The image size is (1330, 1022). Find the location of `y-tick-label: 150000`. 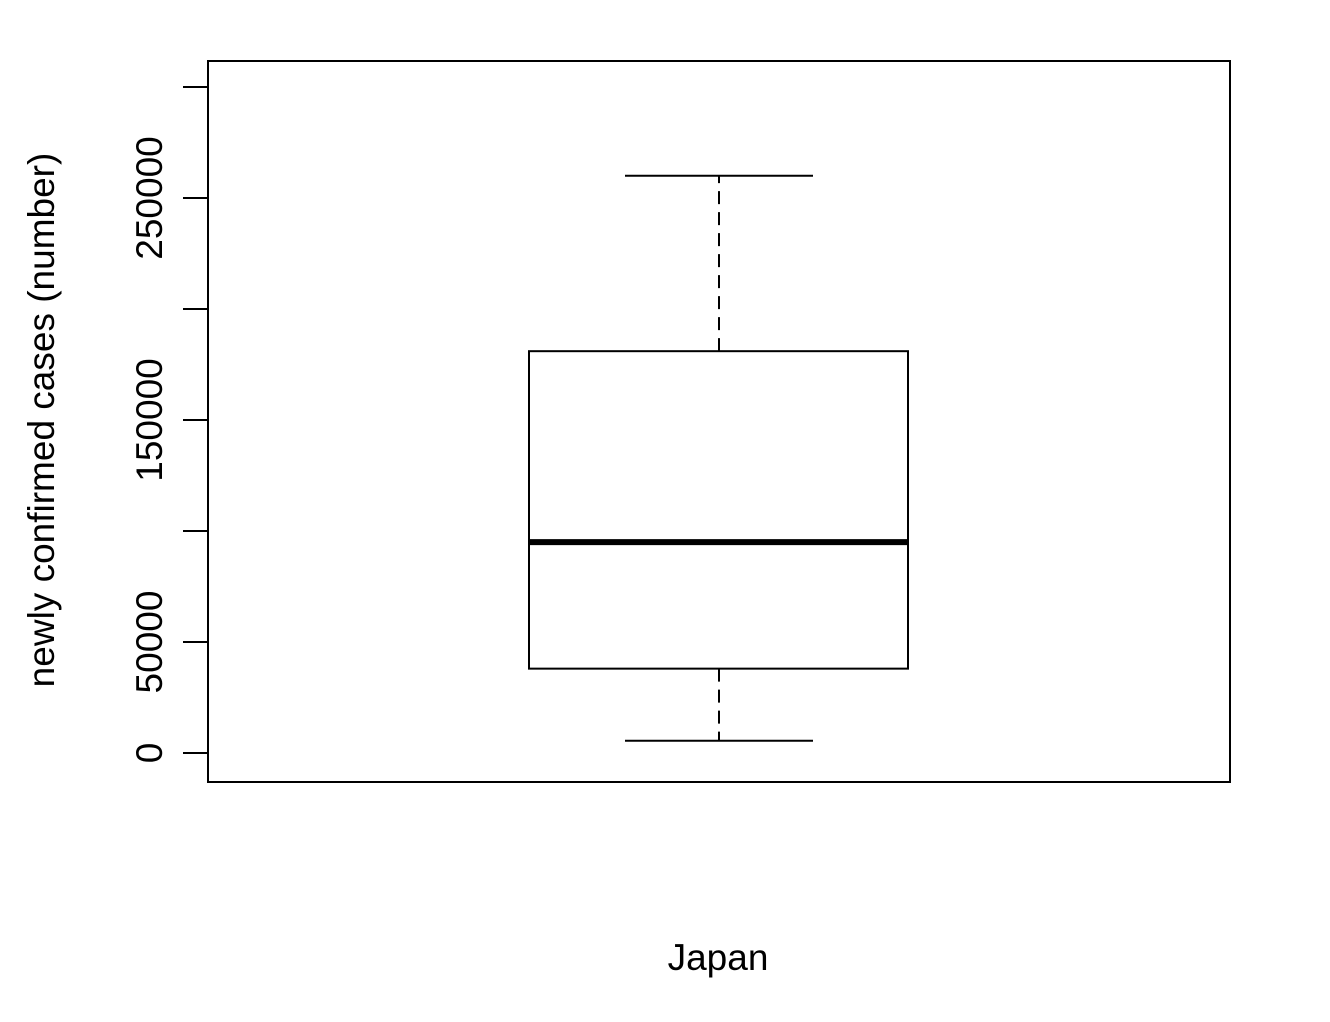

y-tick-label: 150000 is located at coordinates (149, 419).